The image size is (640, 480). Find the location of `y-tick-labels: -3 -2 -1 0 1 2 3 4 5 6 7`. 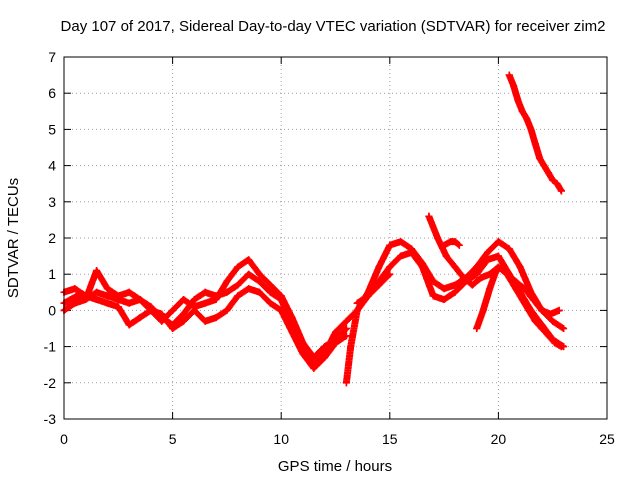

y-tick-labels: -3 -2 -1 0 1 2 3 4 5 6 7 is located at coordinates (50, 238).